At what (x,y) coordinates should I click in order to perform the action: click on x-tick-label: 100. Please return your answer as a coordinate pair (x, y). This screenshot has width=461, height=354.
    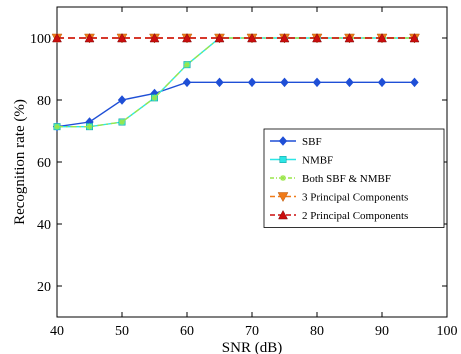
    Looking at the image, I should click on (447, 331).